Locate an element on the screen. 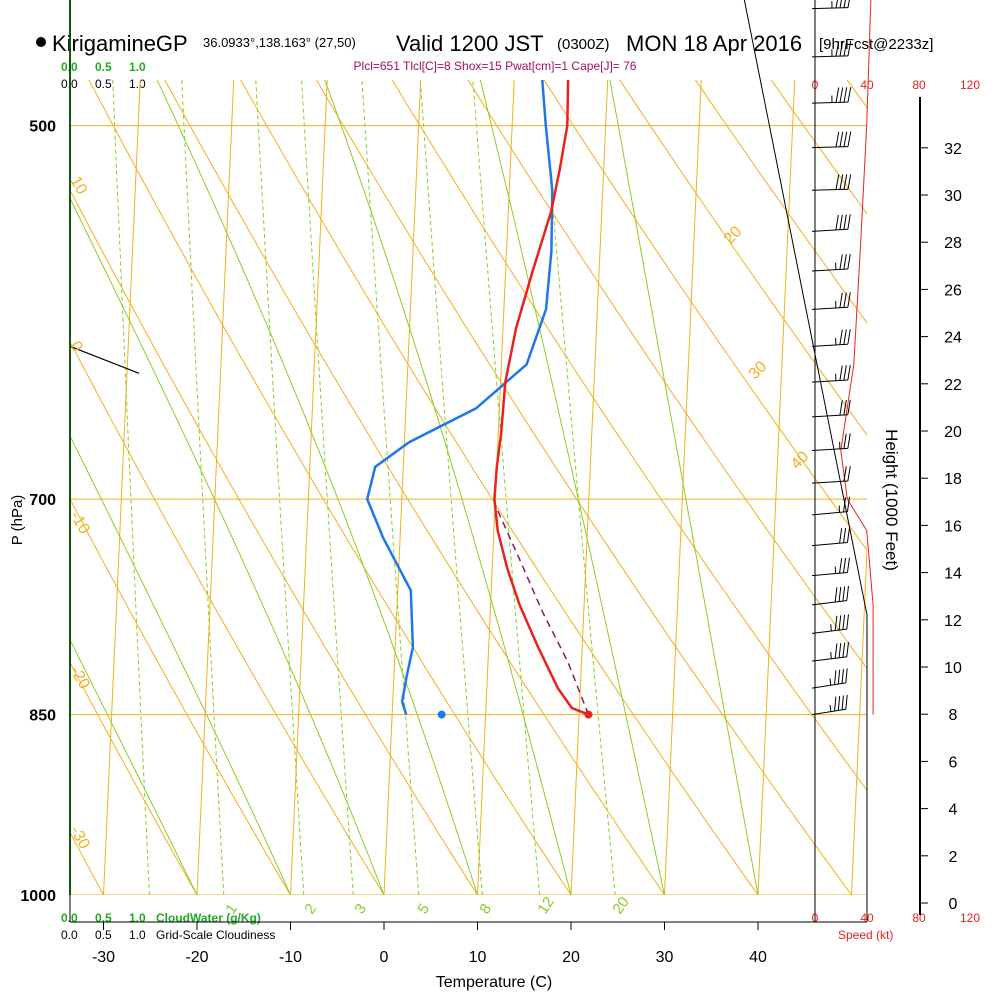 The width and height of the screenshot is (1000, 1000). valid-zulu: (0300Z) is located at coordinates (583, 44).